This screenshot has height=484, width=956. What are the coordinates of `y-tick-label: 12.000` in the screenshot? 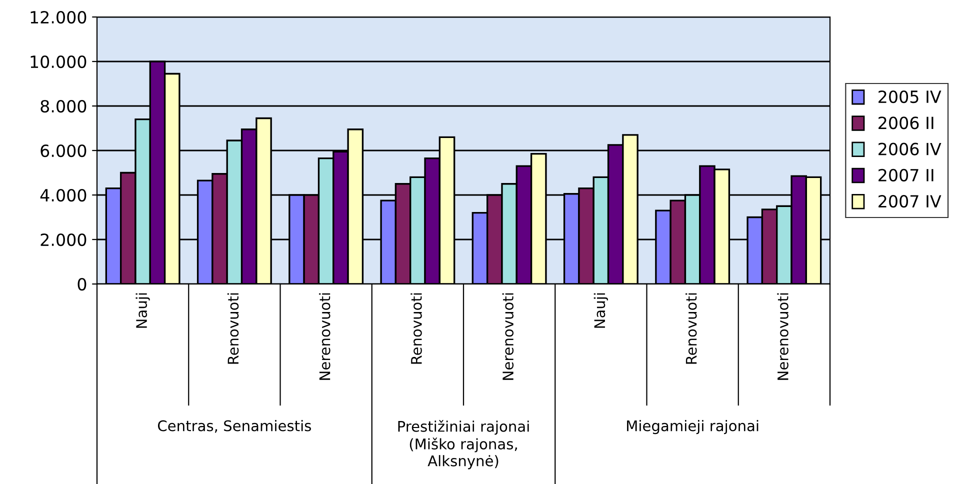 It's located at (58, 17).